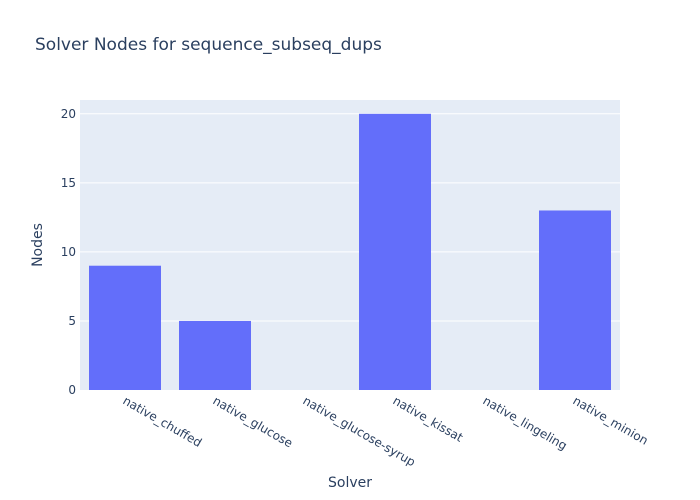  I want to click on x-axis-title: Solver, so click(350, 483).